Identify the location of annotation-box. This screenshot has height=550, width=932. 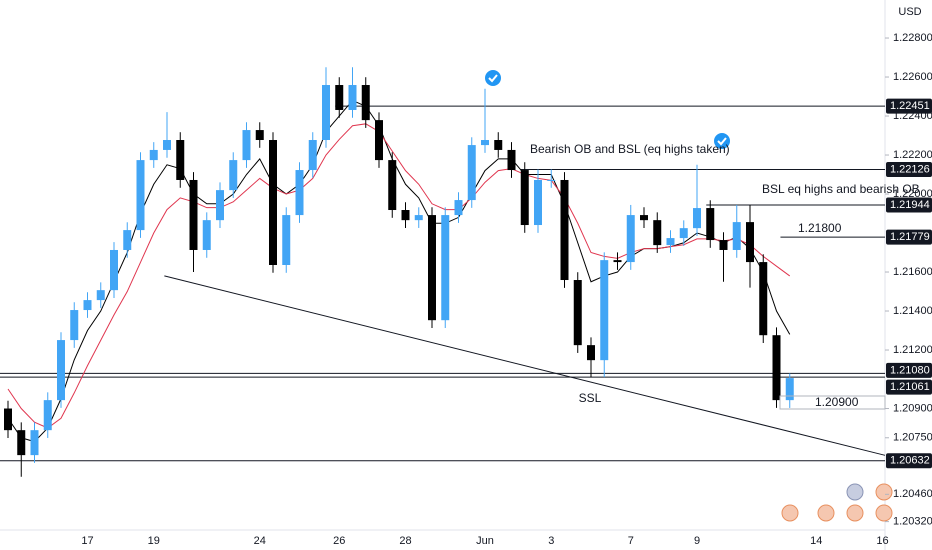
(832, 402).